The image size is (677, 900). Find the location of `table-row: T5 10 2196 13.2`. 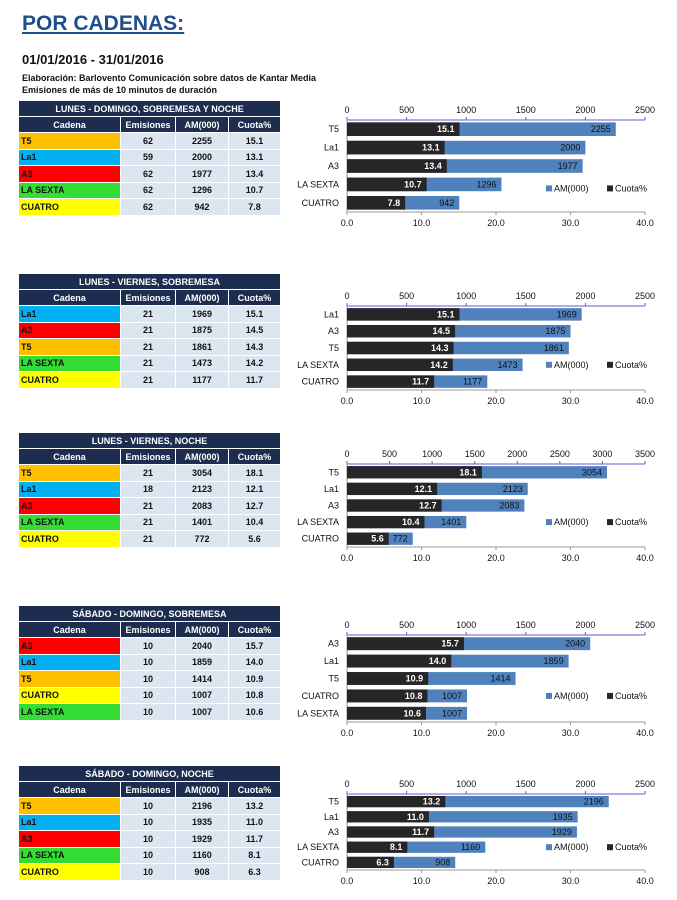

table-row: T5 10 2196 13.2 is located at coordinates (150, 806).